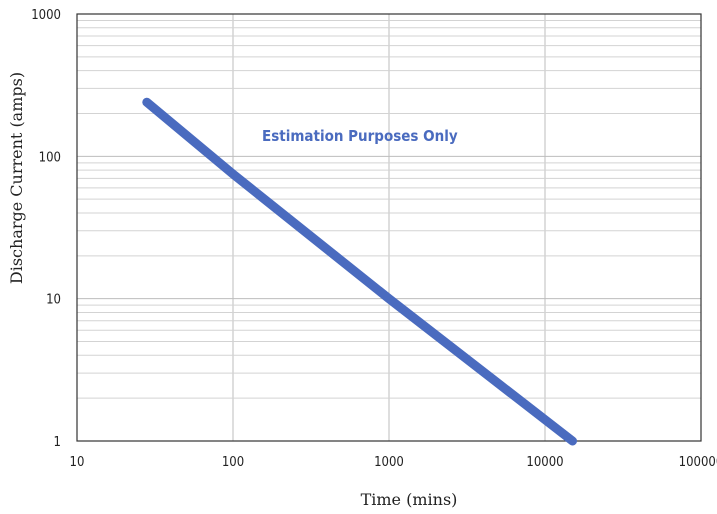  What do you see at coordinates (389, 462) in the screenshot?
I see `x-tick-label: 1000` at bounding box center [389, 462].